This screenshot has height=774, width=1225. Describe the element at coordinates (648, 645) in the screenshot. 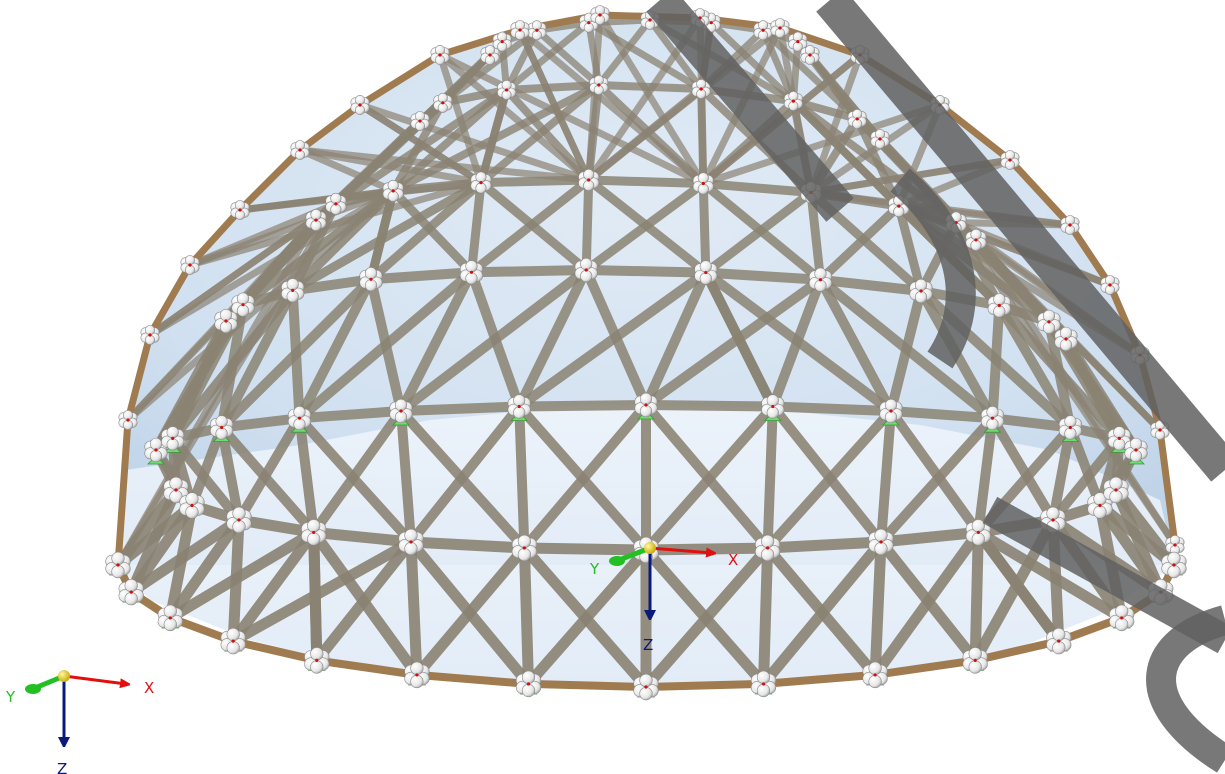

I see `local-z-label: Z` at that location.